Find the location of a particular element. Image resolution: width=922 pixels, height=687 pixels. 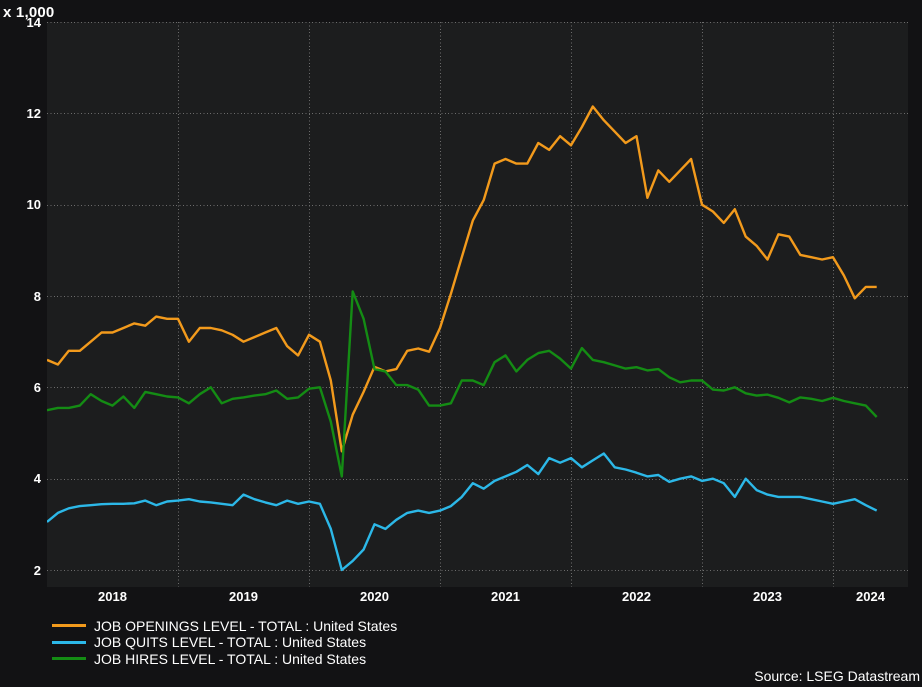

y-tick-label: 12 is located at coordinates (33, 113).